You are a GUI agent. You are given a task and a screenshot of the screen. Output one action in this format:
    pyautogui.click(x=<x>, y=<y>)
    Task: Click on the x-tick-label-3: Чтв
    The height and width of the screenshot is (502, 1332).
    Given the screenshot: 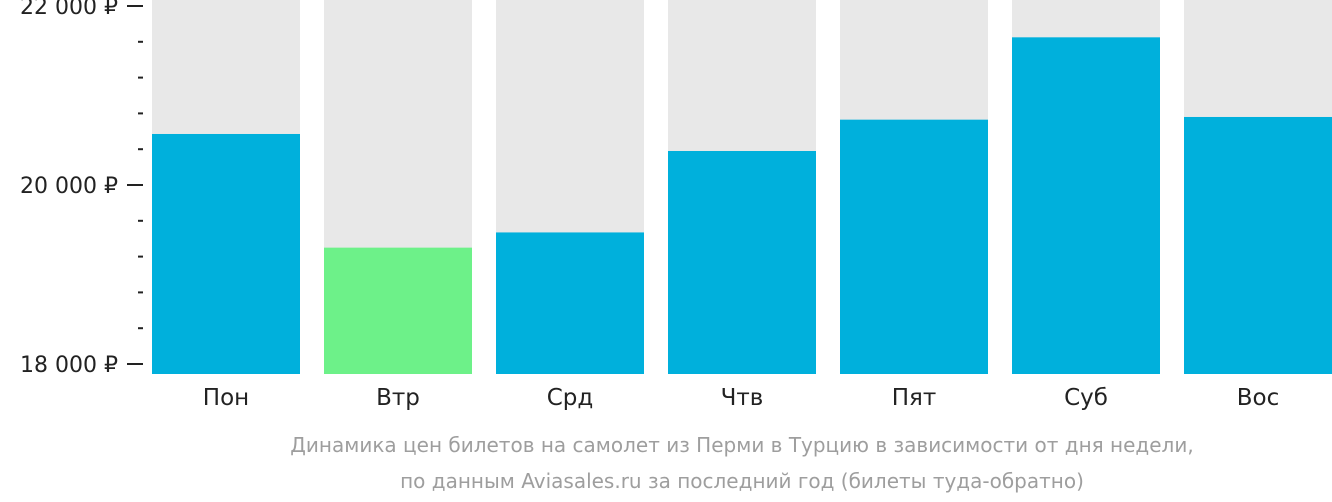 What is the action you would take?
    pyautogui.click(x=742, y=398)
    